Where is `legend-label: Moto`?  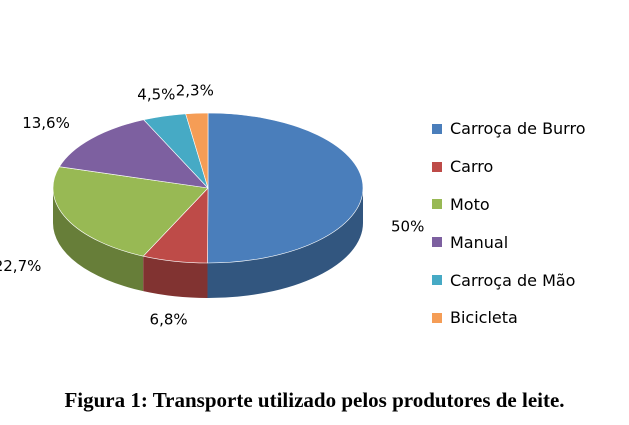
legend-label: Moto is located at coordinates (470, 204).